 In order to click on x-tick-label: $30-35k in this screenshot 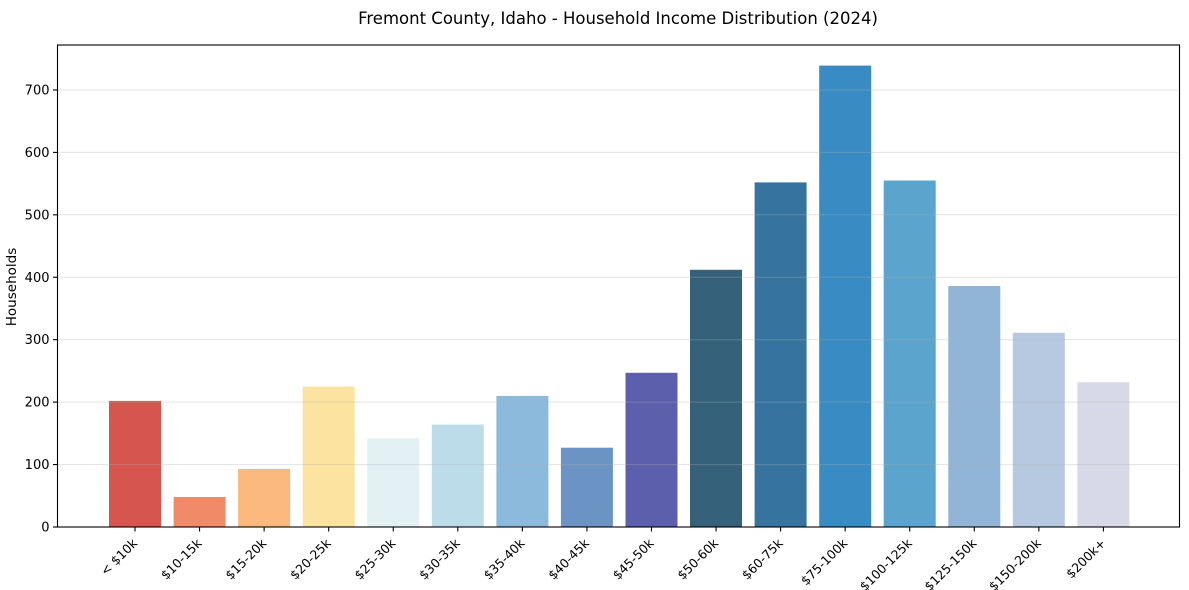, I will do `click(440, 559)`.